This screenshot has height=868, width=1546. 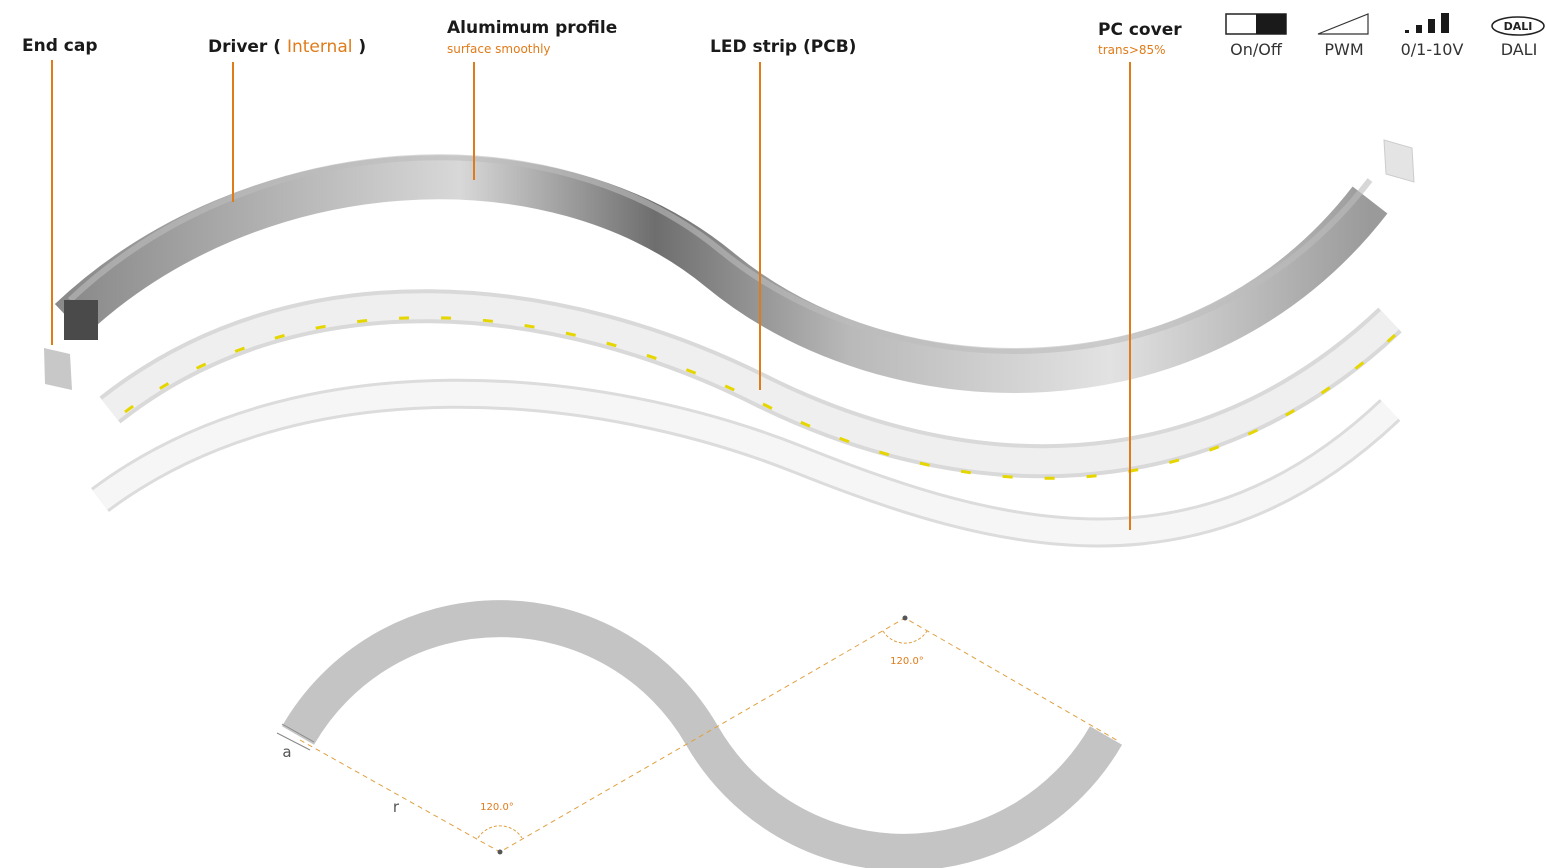 I want to click on dimming-icons: DALI, so click(x=1385, y=24).